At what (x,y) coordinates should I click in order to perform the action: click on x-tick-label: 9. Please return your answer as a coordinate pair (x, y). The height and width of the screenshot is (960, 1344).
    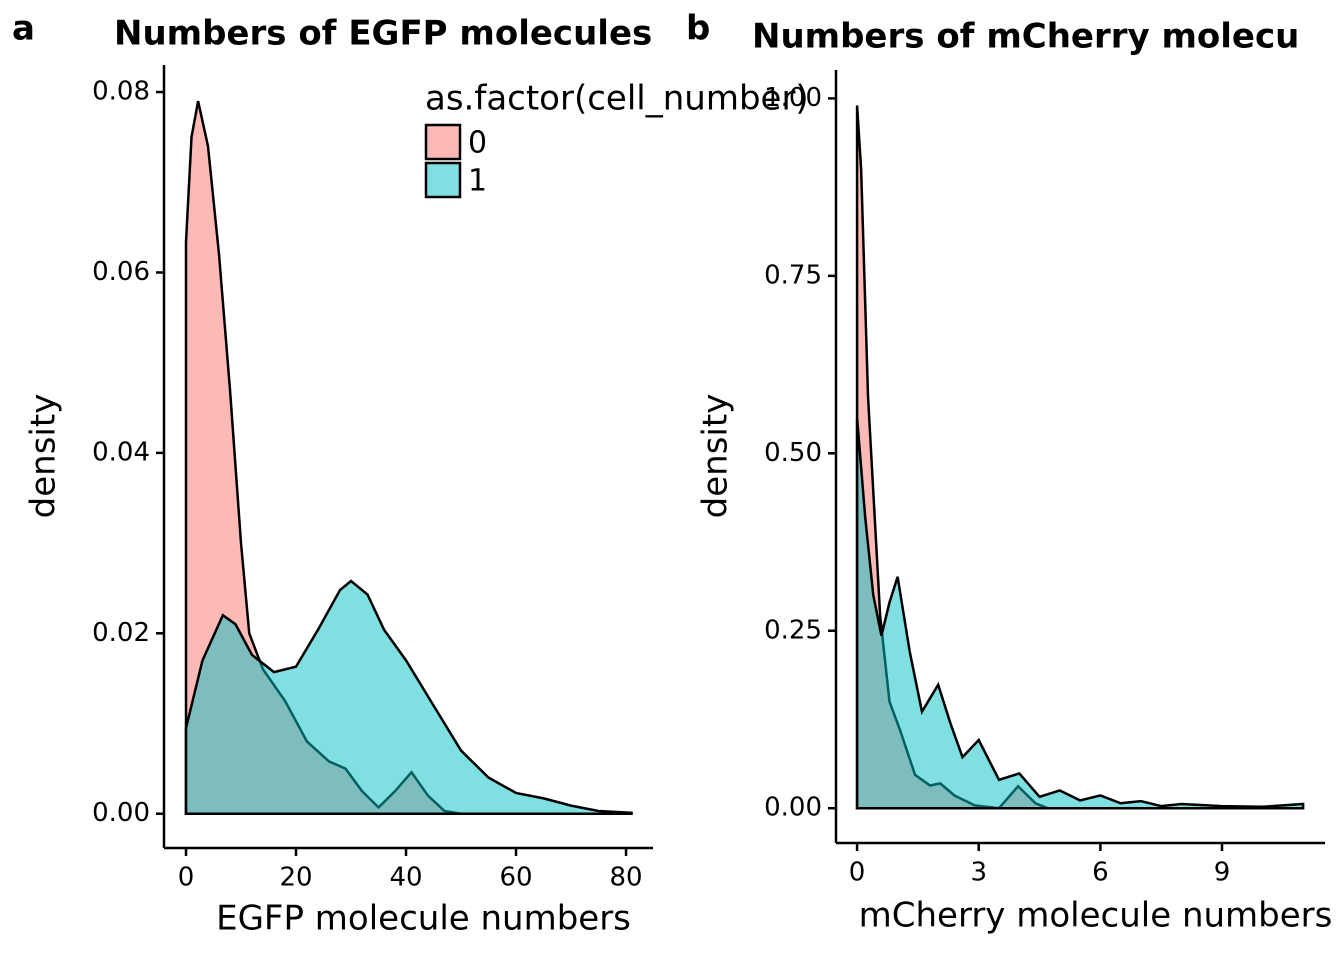
    Looking at the image, I should click on (1222, 873).